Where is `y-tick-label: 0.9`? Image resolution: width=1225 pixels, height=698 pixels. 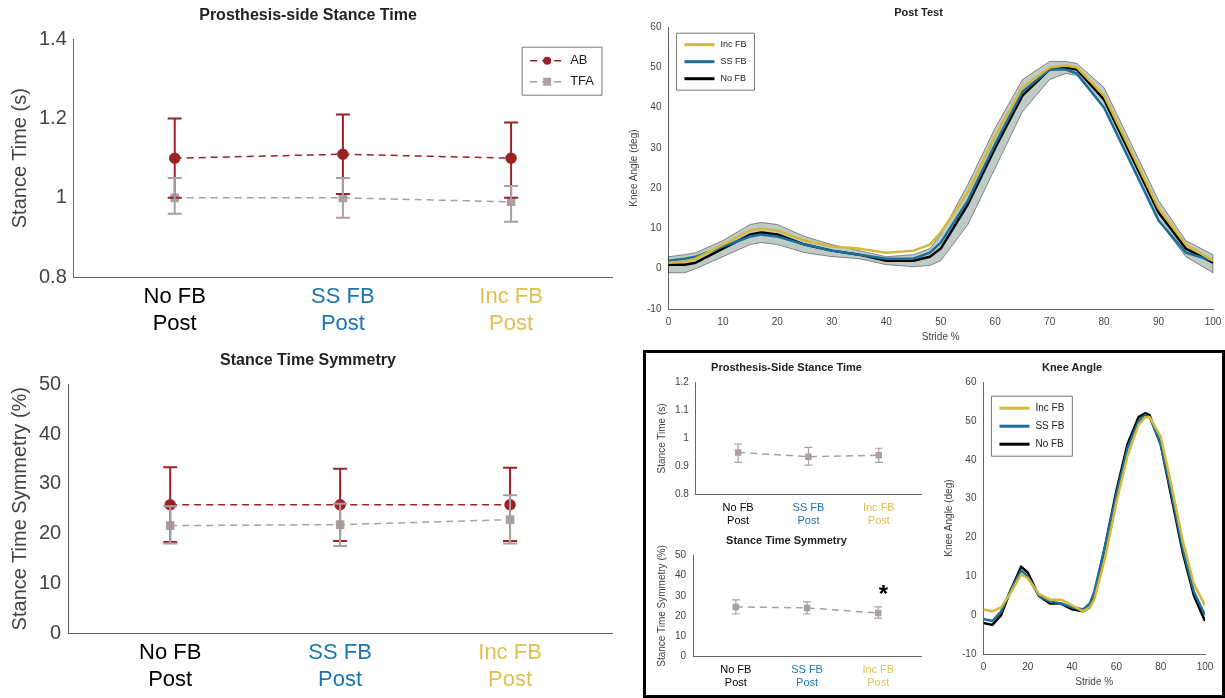
y-tick-label: 0.9 is located at coordinates (682, 466).